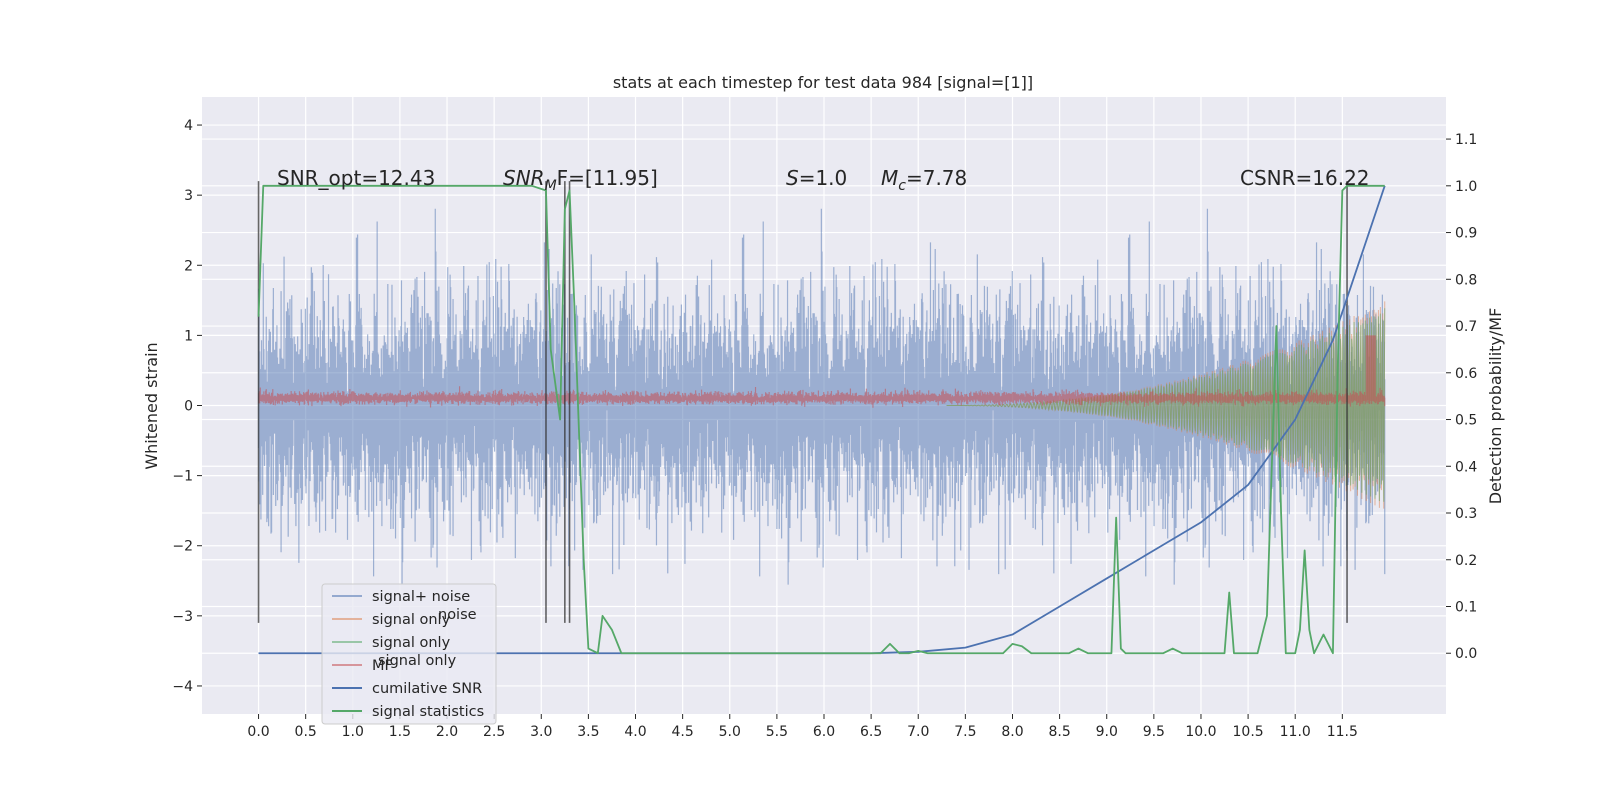  Describe the element at coordinates (188, 266) in the screenshot. I see `y-tick-label: 2` at that location.